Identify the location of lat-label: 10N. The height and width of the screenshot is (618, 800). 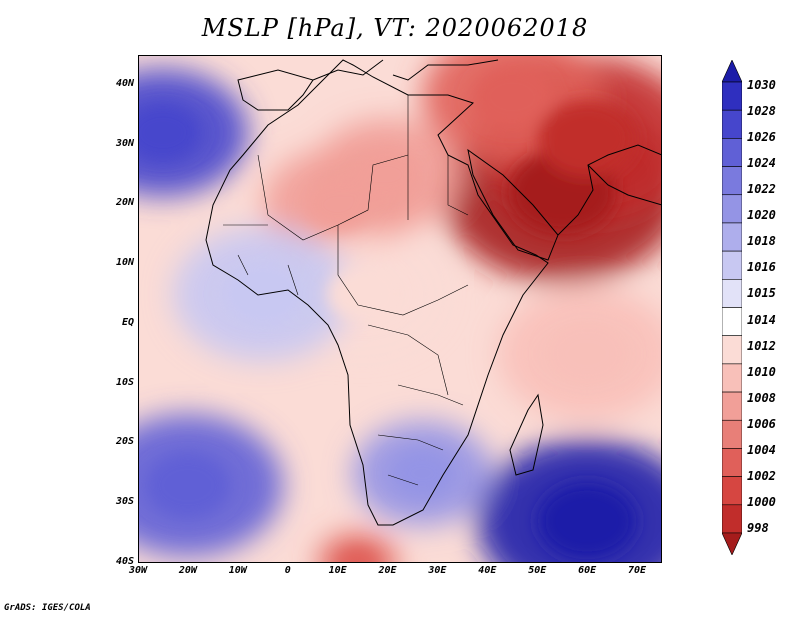
(124, 263).